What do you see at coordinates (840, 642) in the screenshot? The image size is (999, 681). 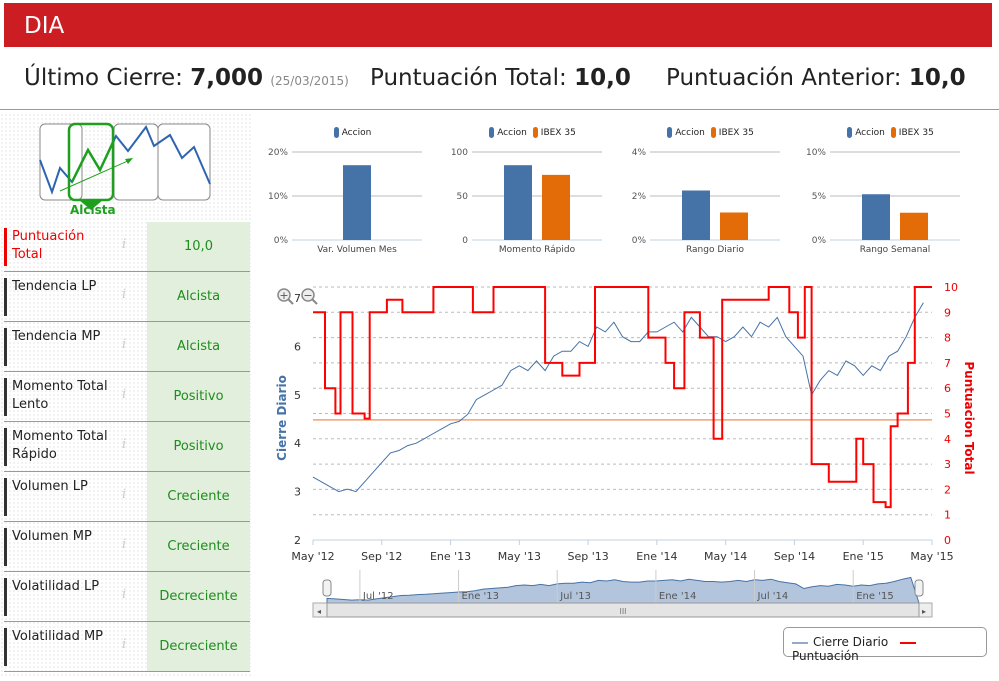 I see `legend-cierre: Cierre Diario` at bounding box center [840, 642].